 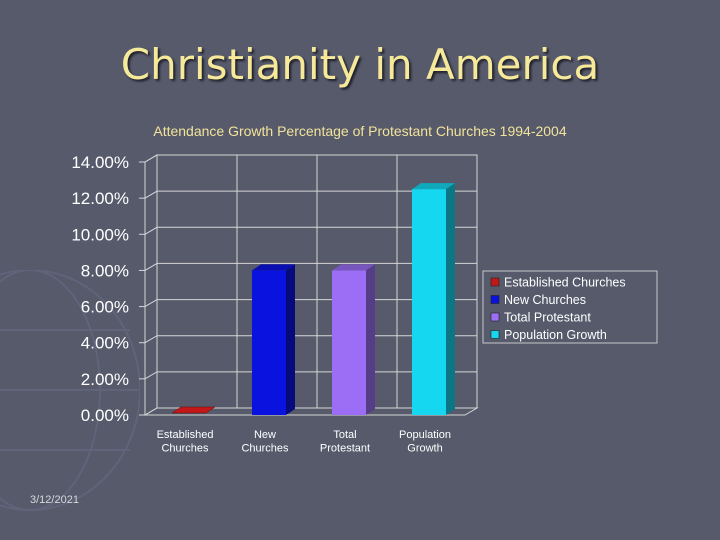 I want to click on globe-watermark, so click(x=70, y=390).